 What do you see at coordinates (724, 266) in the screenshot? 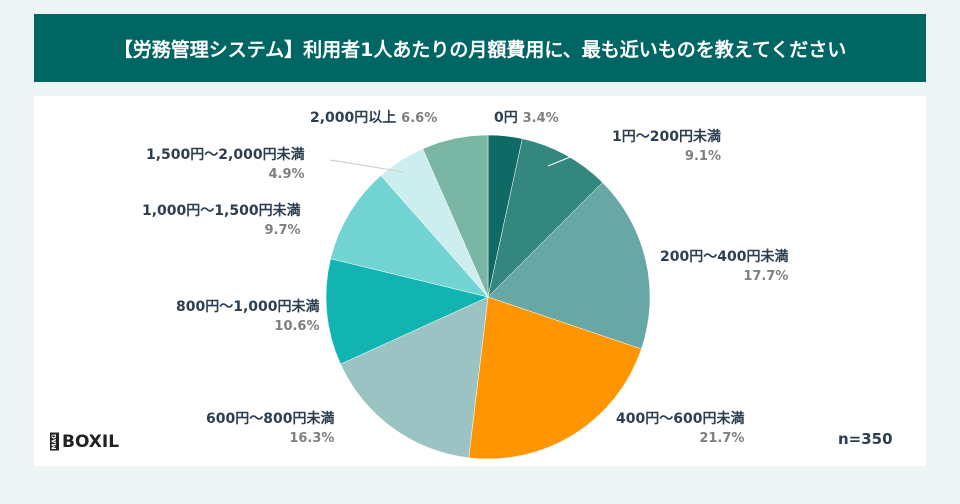
I see `label-2: 200円〜400円未満 17.7%` at bounding box center [724, 266].